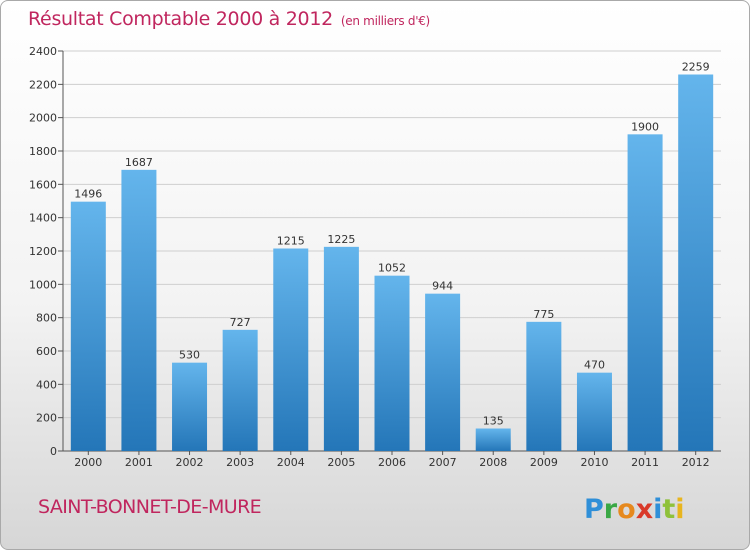 The height and width of the screenshot is (550, 750). I want to click on x-tick-label: 2009, so click(544, 462).